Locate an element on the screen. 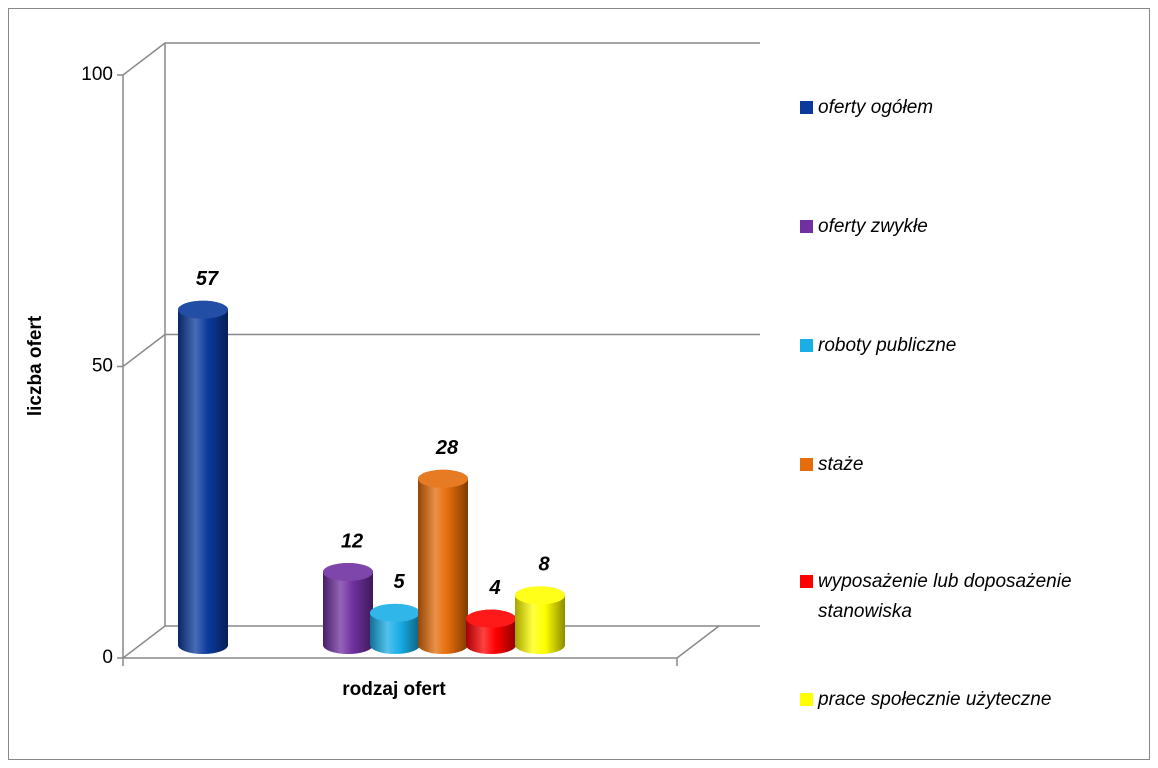 This screenshot has width=1158, height=768. value-label: 4 is located at coordinates (494, 588).